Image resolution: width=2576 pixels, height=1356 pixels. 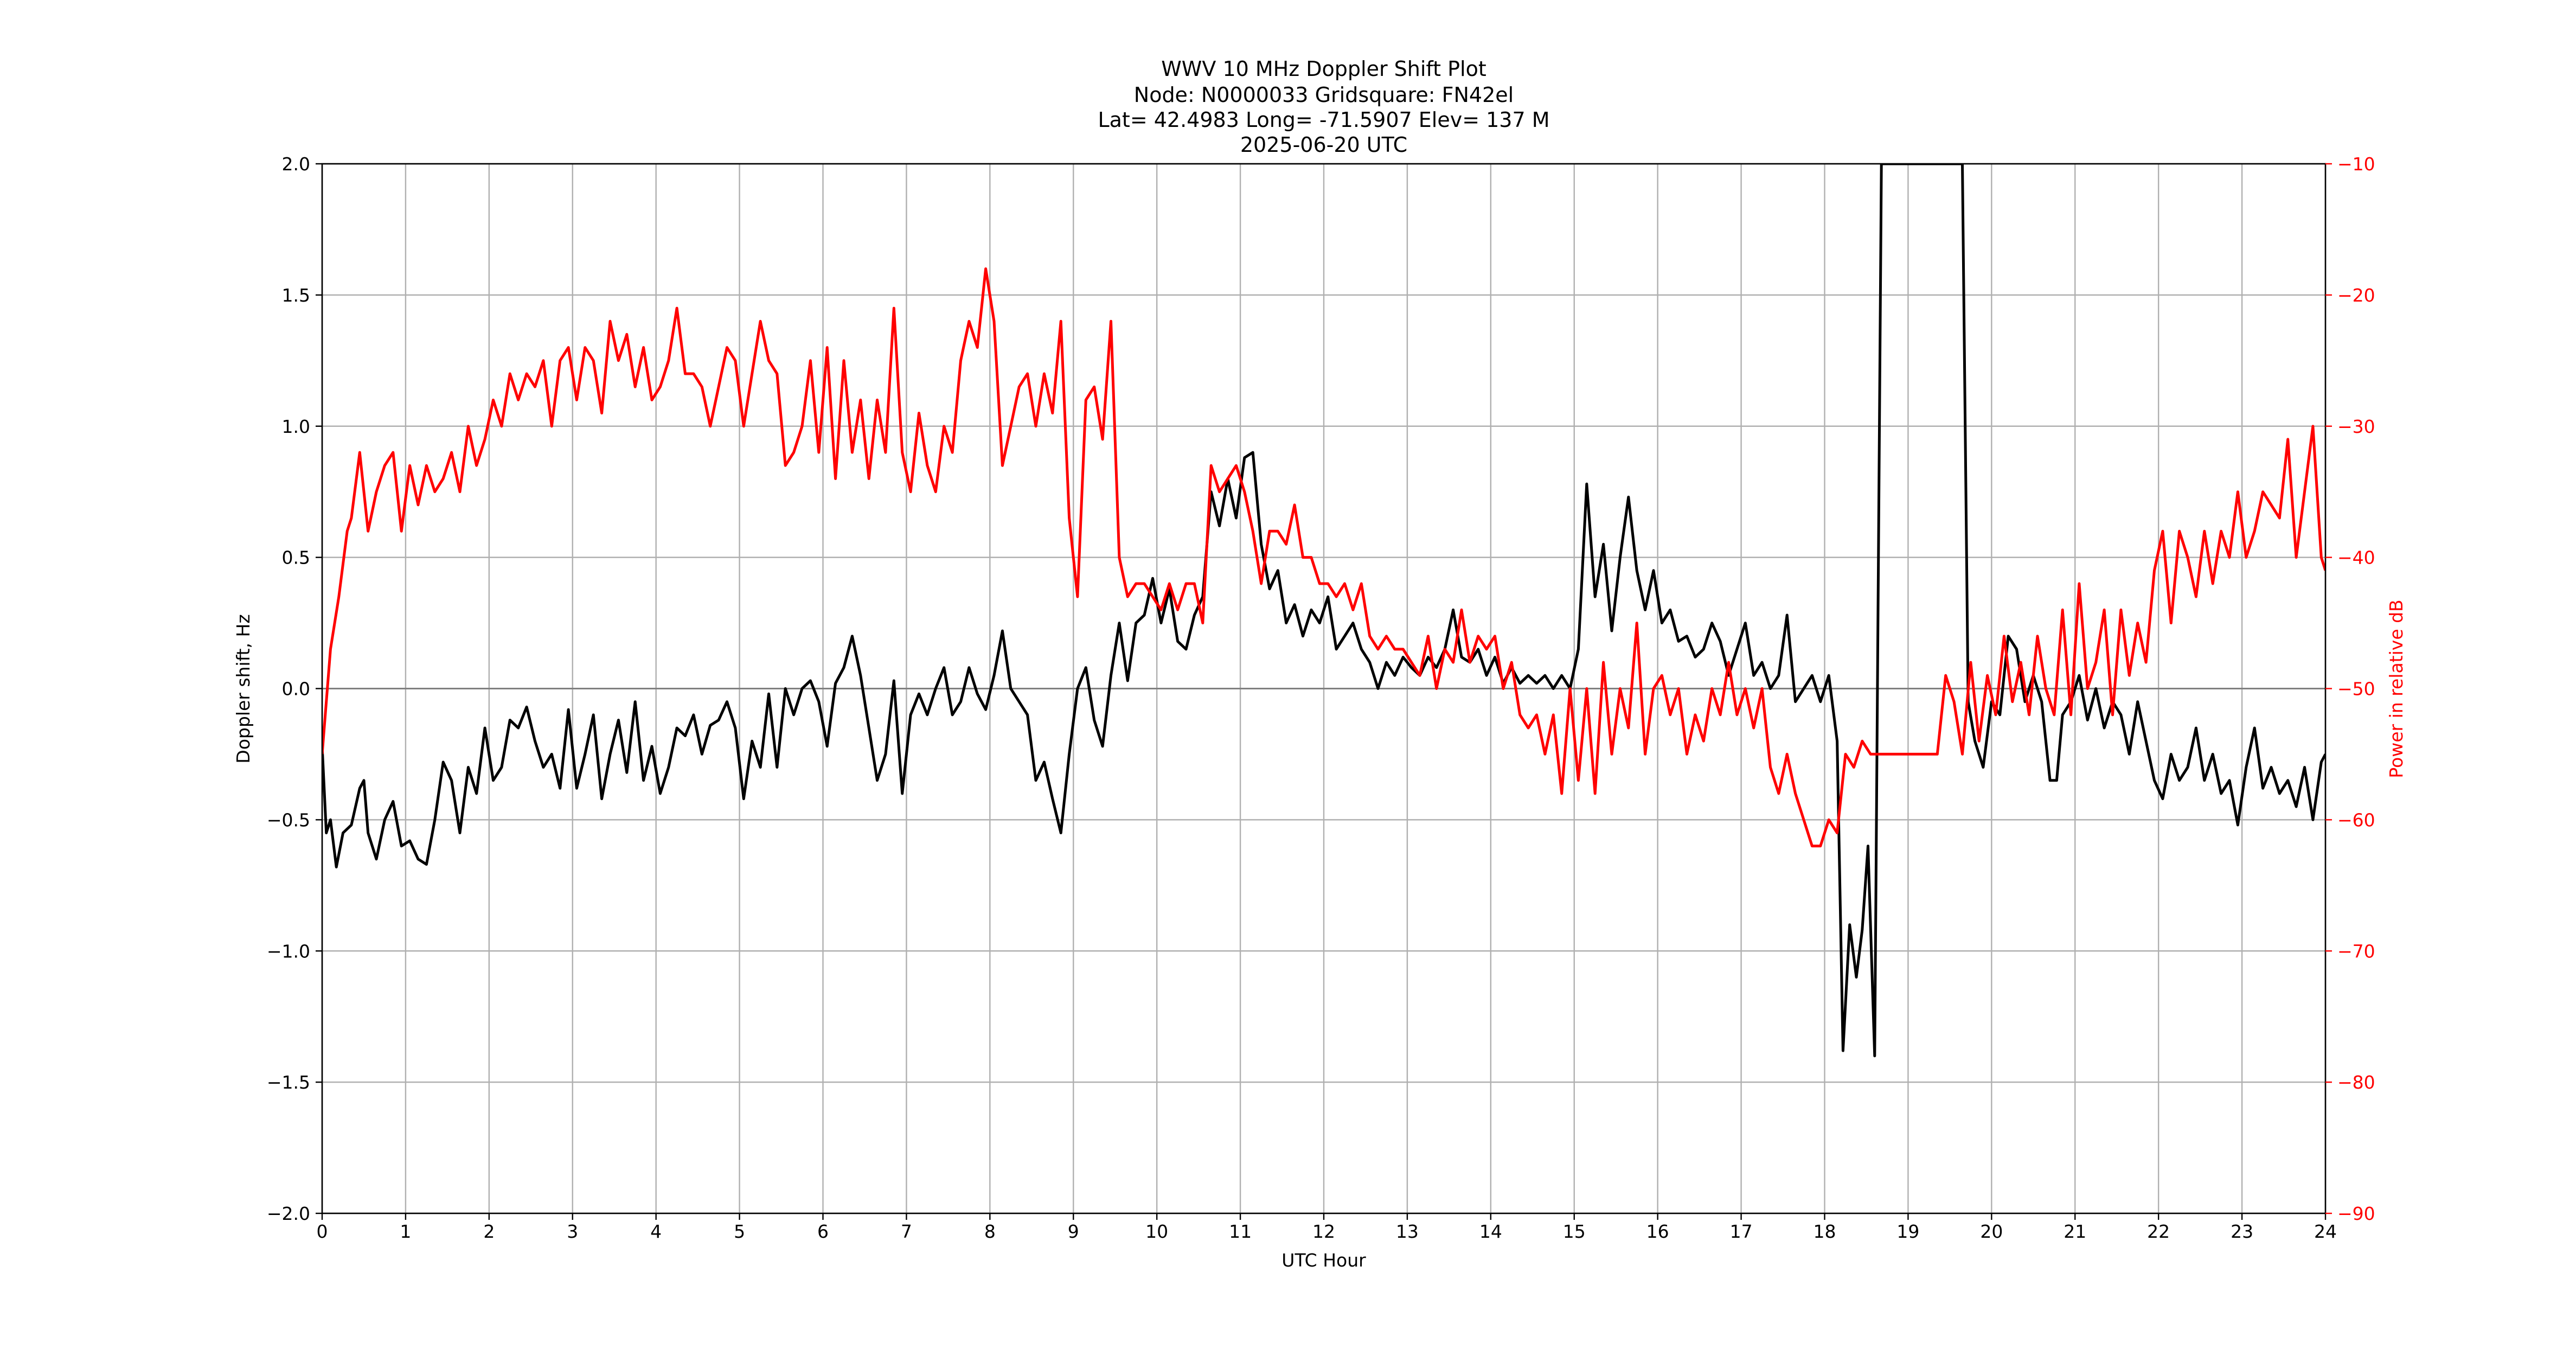 What do you see at coordinates (296, 295) in the screenshot?
I see `y-tick-label: 1.5` at bounding box center [296, 295].